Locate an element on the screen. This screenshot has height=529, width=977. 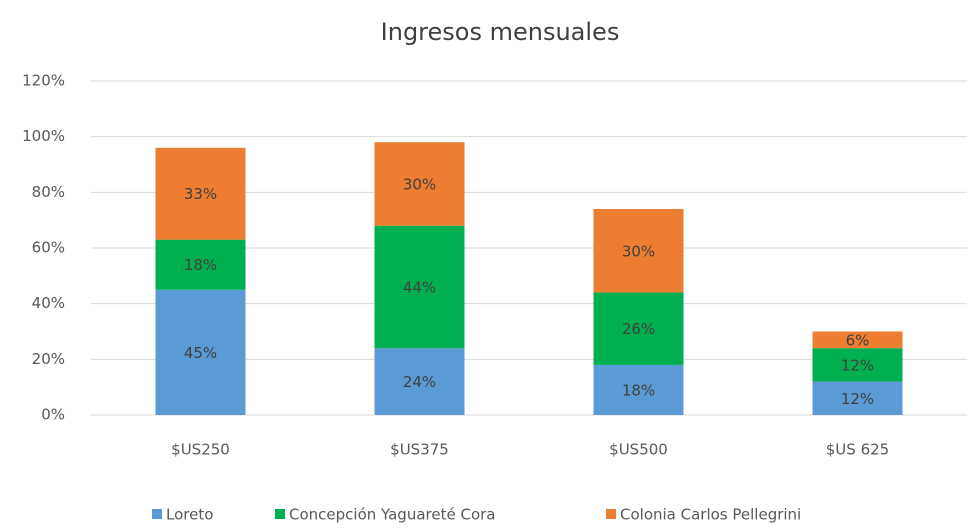
data-label: 6% is located at coordinates (858, 340).